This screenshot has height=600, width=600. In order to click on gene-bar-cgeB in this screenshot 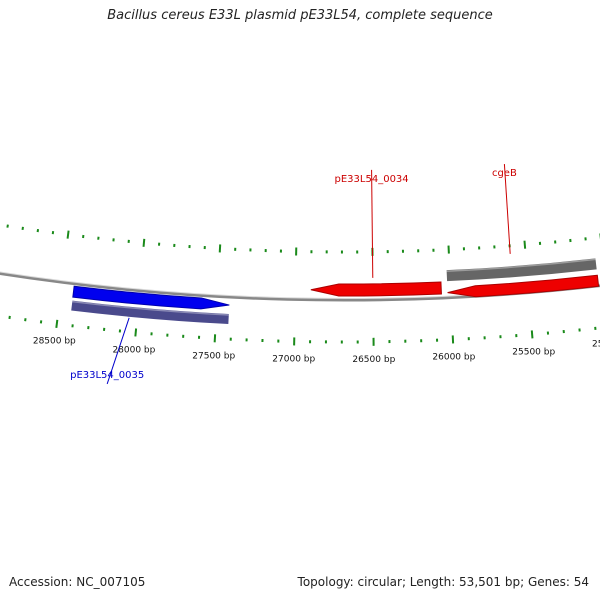, I will do `click(521, 270)`.